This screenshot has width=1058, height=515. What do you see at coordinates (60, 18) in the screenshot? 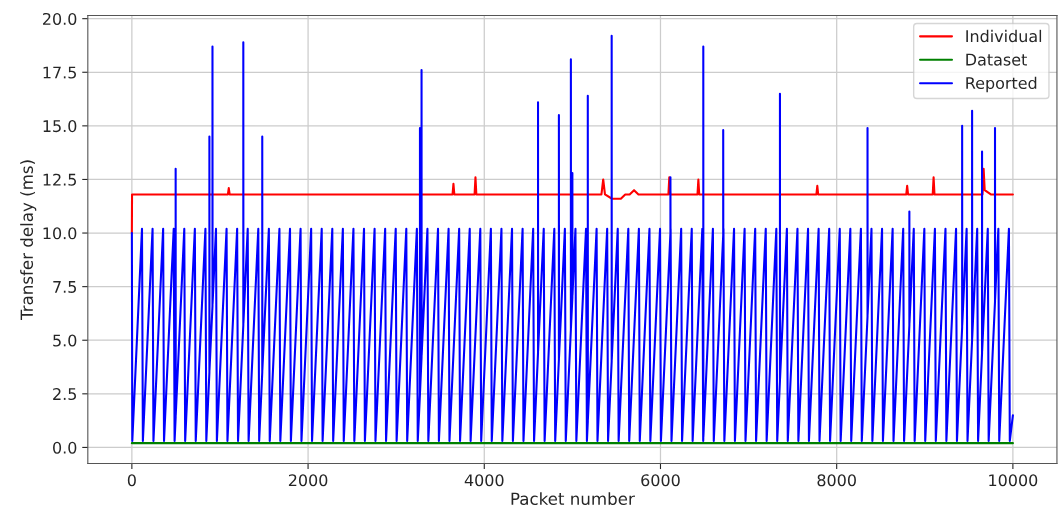
I see `y-tick-label: 20.0` at bounding box center [60, 18].